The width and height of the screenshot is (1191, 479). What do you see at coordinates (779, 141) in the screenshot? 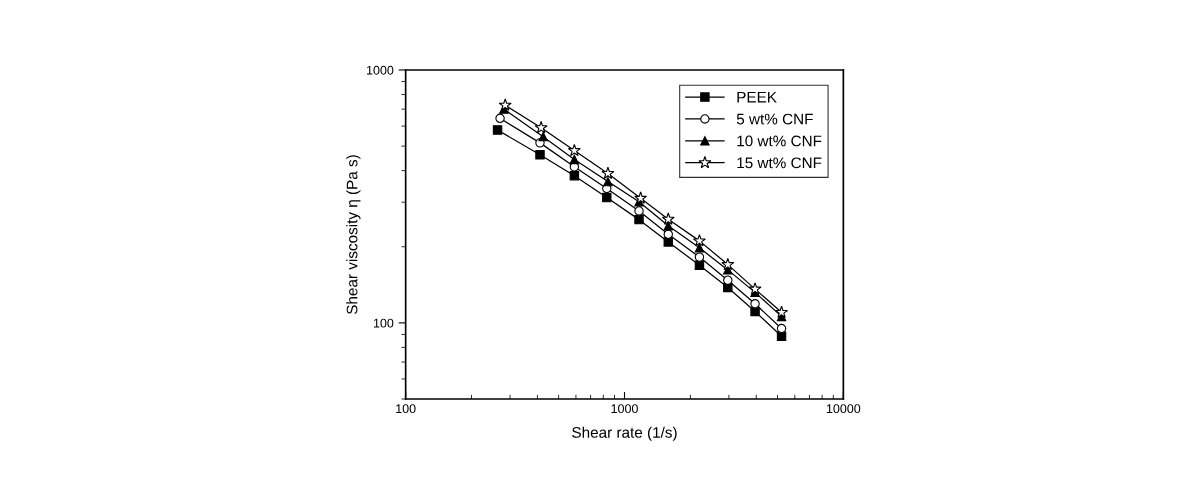
I see `legend-label: 10 wt% CNF` at bounding box center [779, 141].